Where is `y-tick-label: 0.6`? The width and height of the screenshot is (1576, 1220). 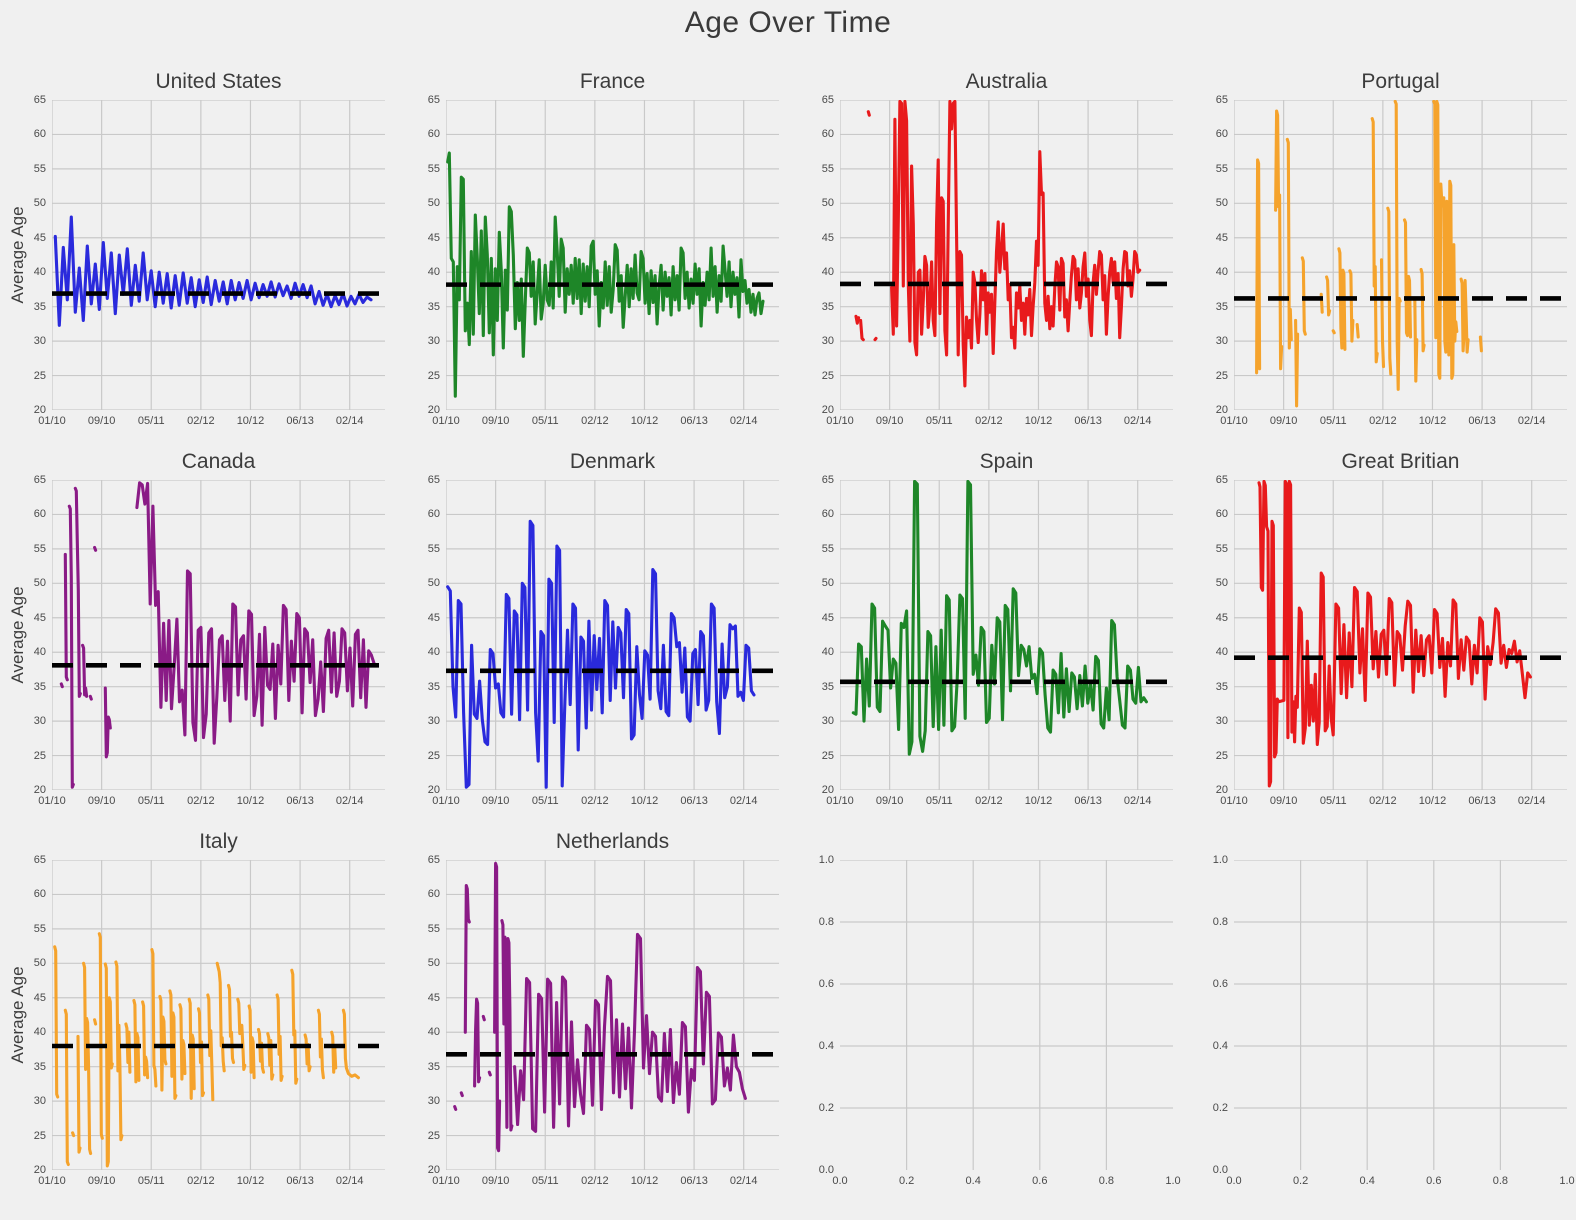
y-tick-label: 0.6 is located at coordinates (1220, 984).